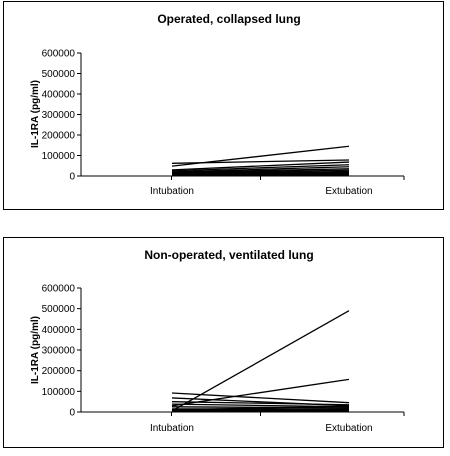  What do you see at coordinates (228, 255) in the screenshot?
I see `chart-title: Non-operated, ventilated lung` at bounding box center [228, 255].